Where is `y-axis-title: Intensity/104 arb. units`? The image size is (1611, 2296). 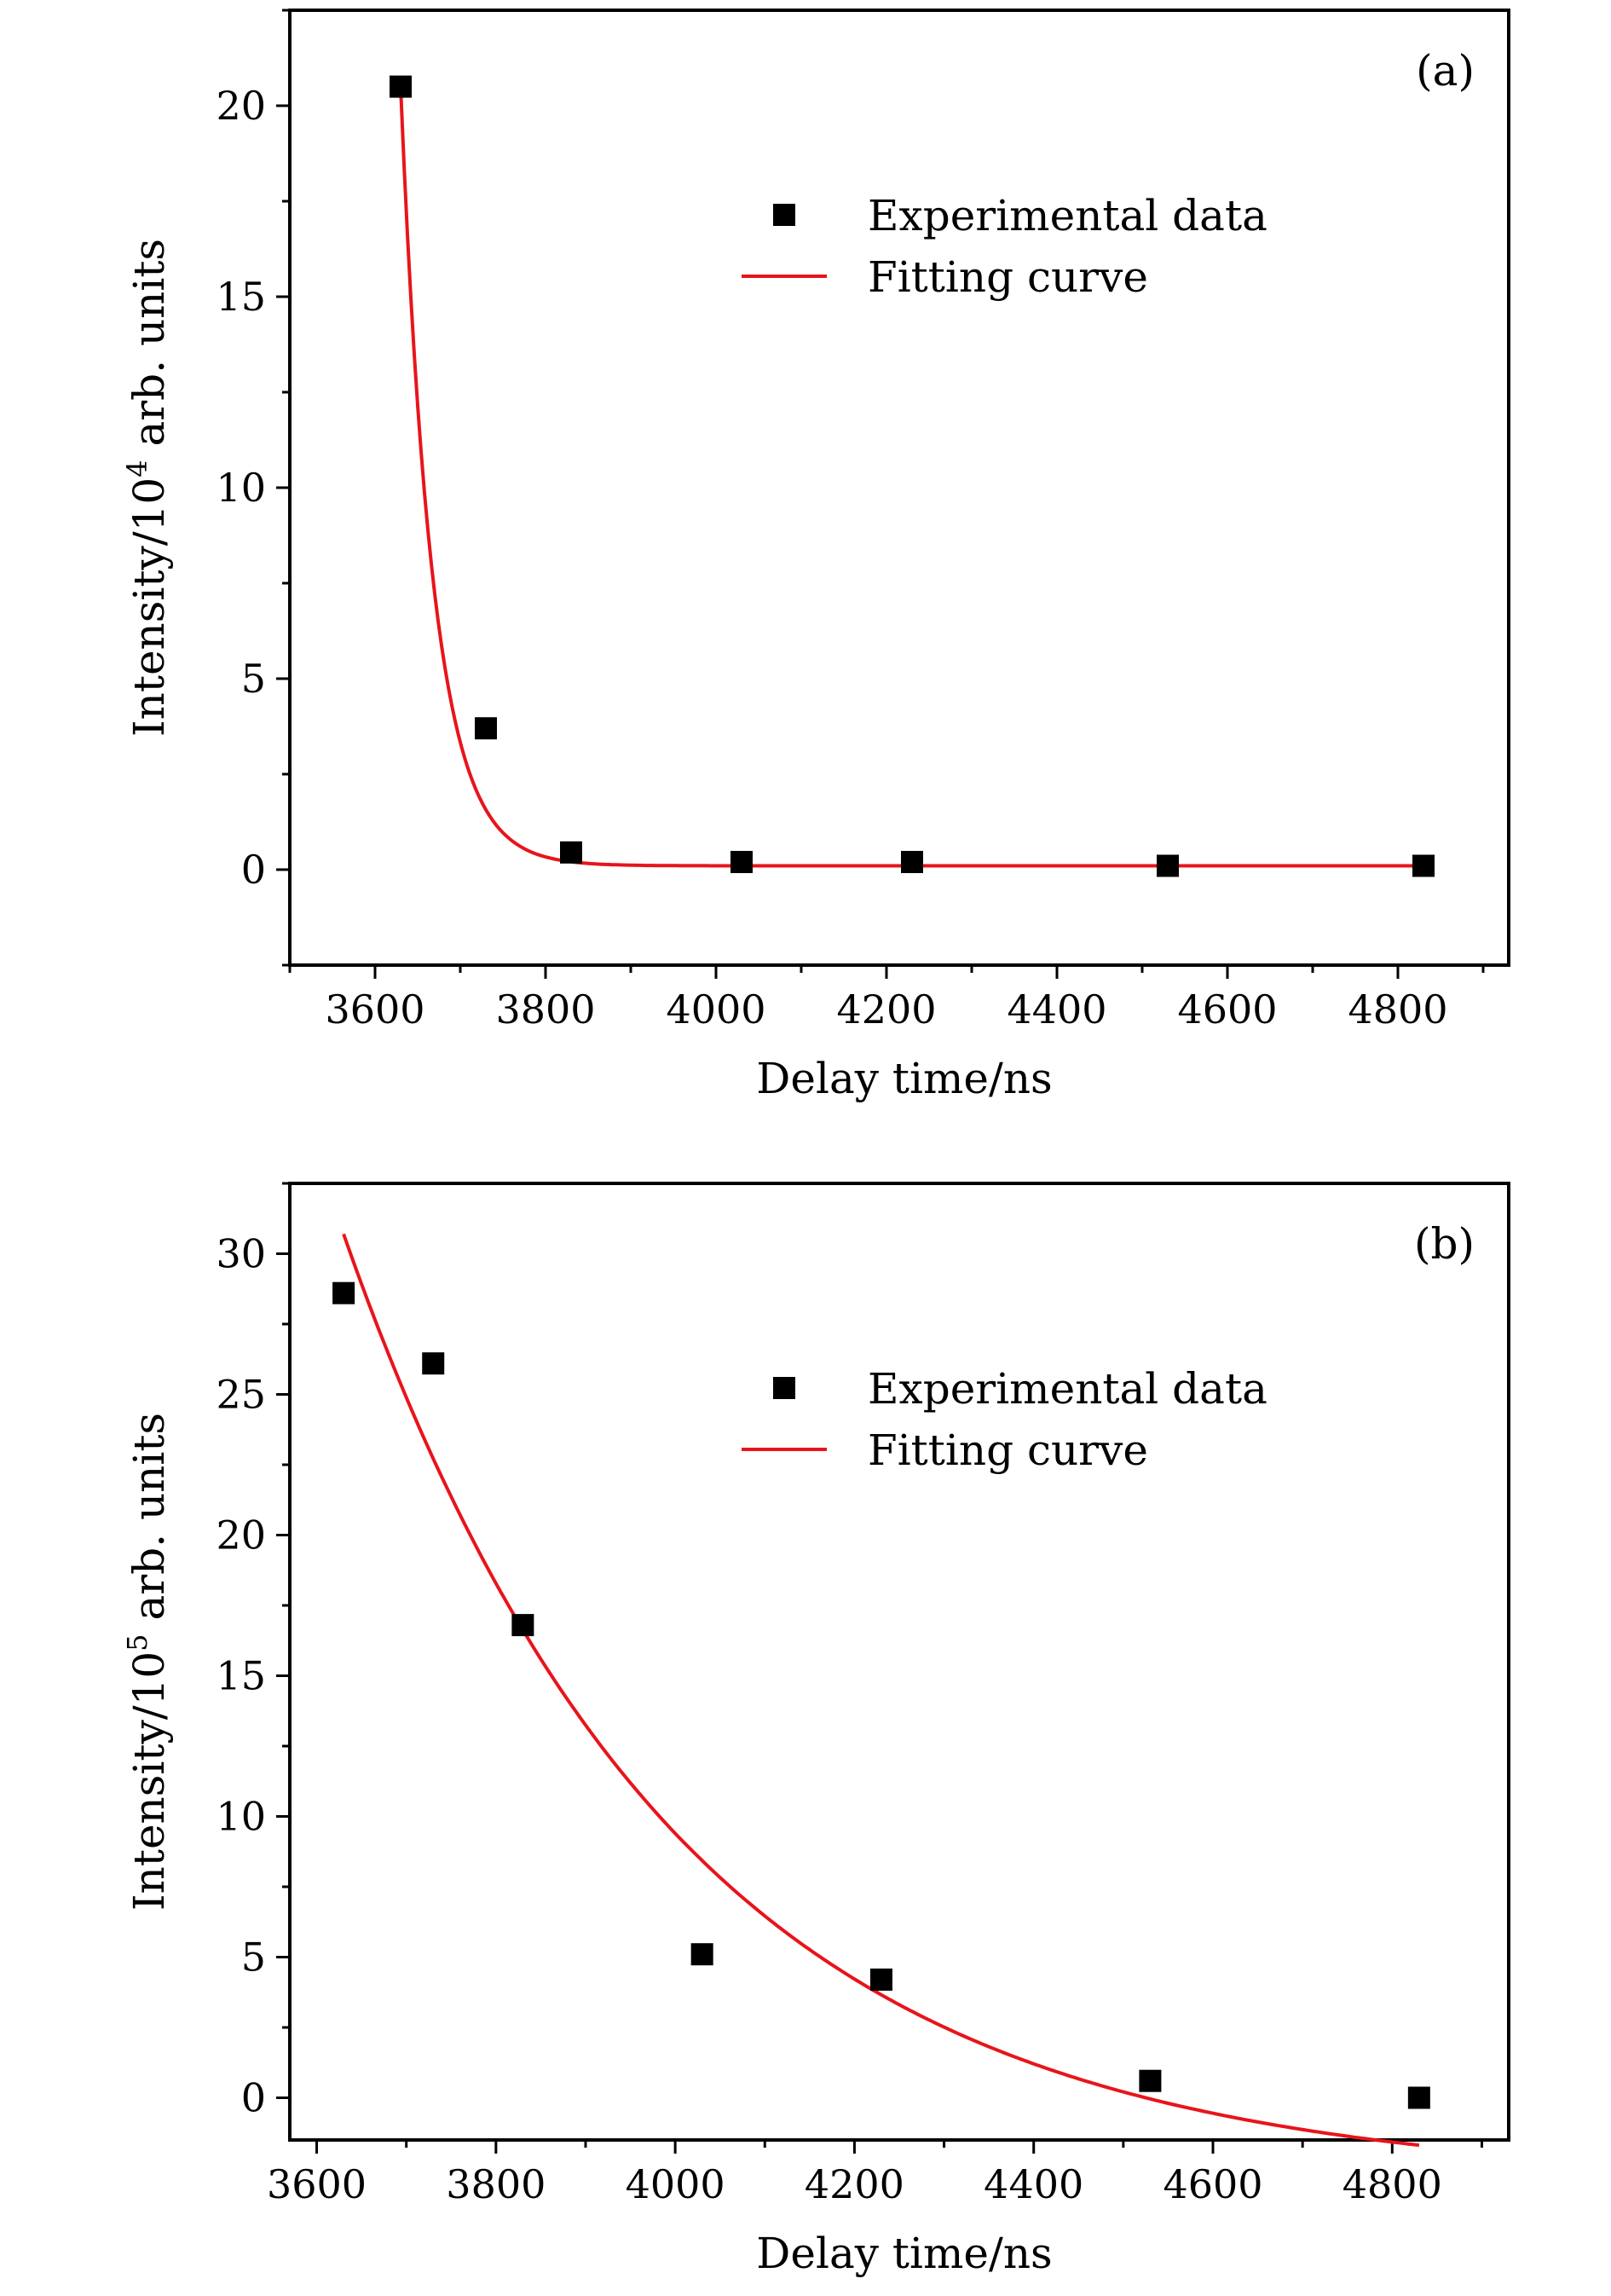
y-axis-title: Intensity/104 arb. units is located at coordinates (147, 488).